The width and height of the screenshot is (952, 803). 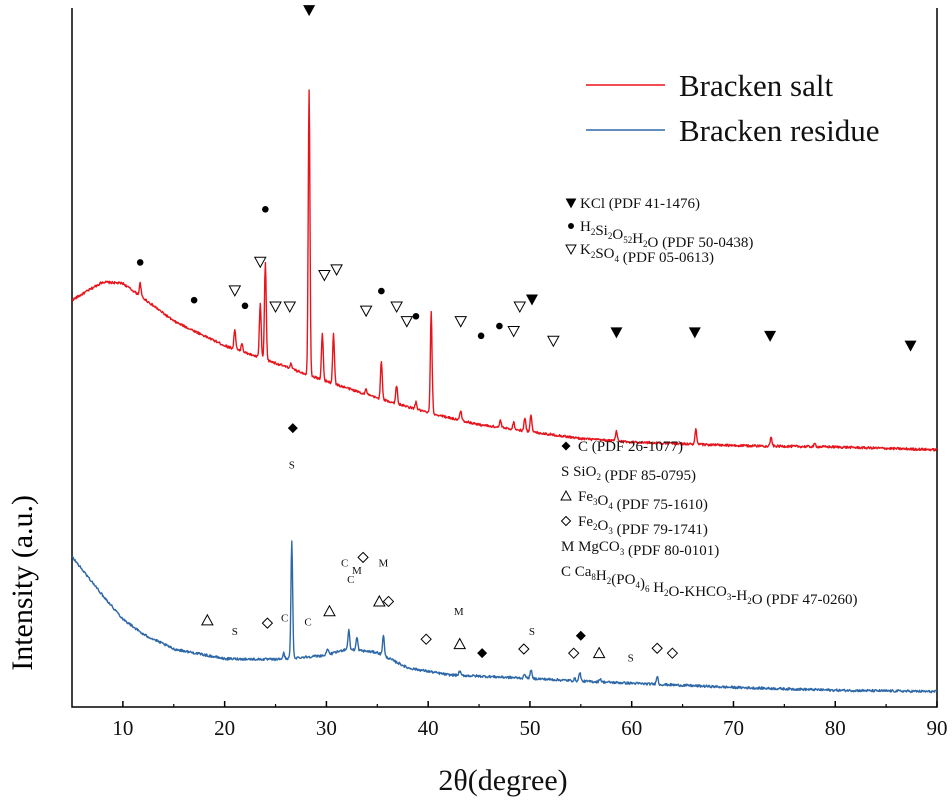 I want to click on residue-phase-legend-entry: Fe3O4 (PDF 75-1610), so click(x=643, y=501).